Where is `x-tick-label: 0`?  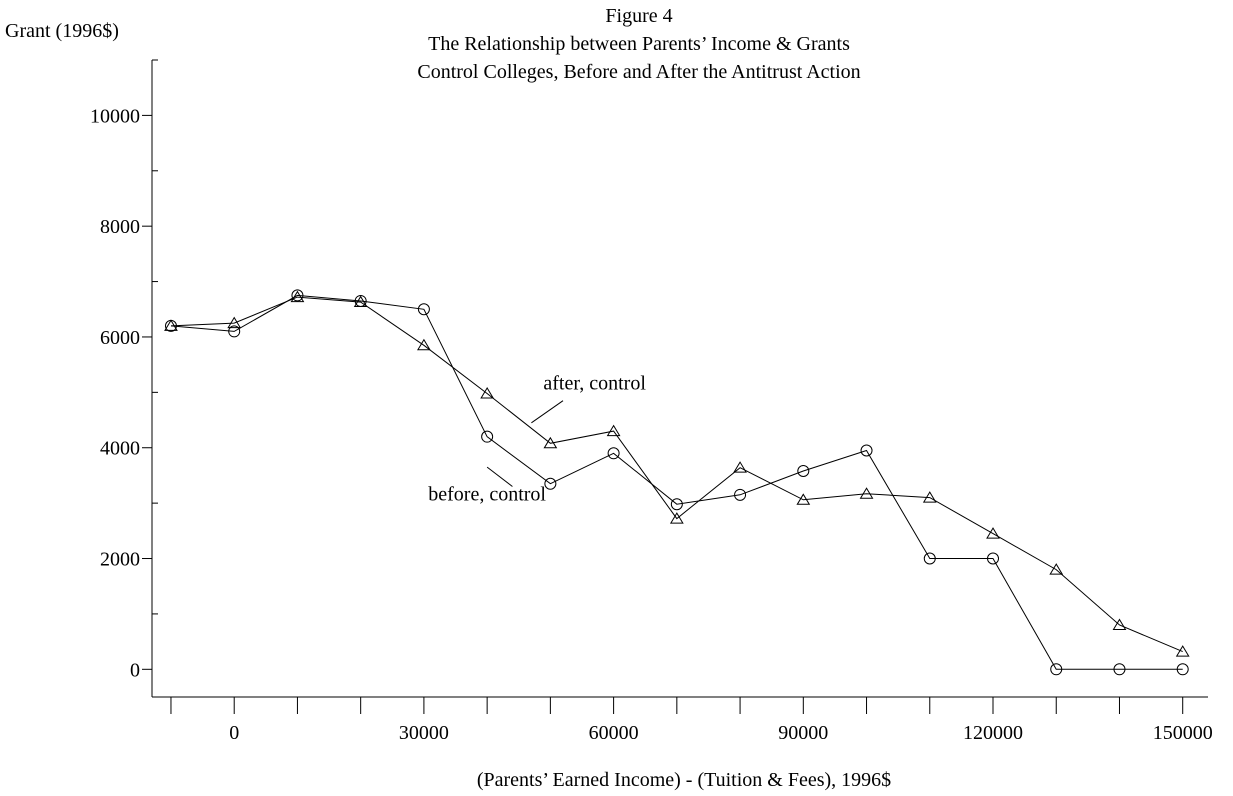 x-tick-label: 0 is located at coordinates (234, 733).